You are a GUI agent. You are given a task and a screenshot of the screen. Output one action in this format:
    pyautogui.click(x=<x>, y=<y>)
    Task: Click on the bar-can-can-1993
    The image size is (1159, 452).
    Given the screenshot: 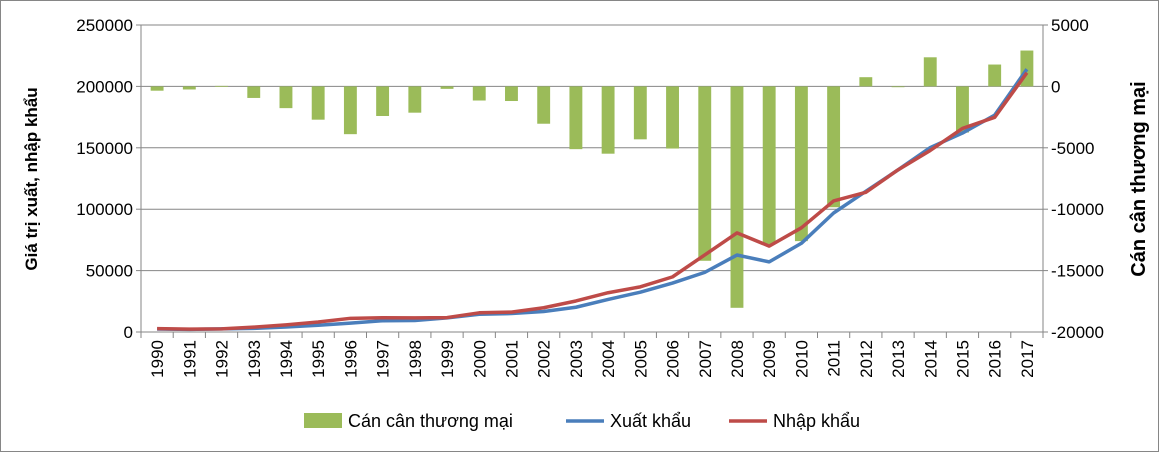 What is the action you would take?
    pyautogui.click(x=254, y=92)
    